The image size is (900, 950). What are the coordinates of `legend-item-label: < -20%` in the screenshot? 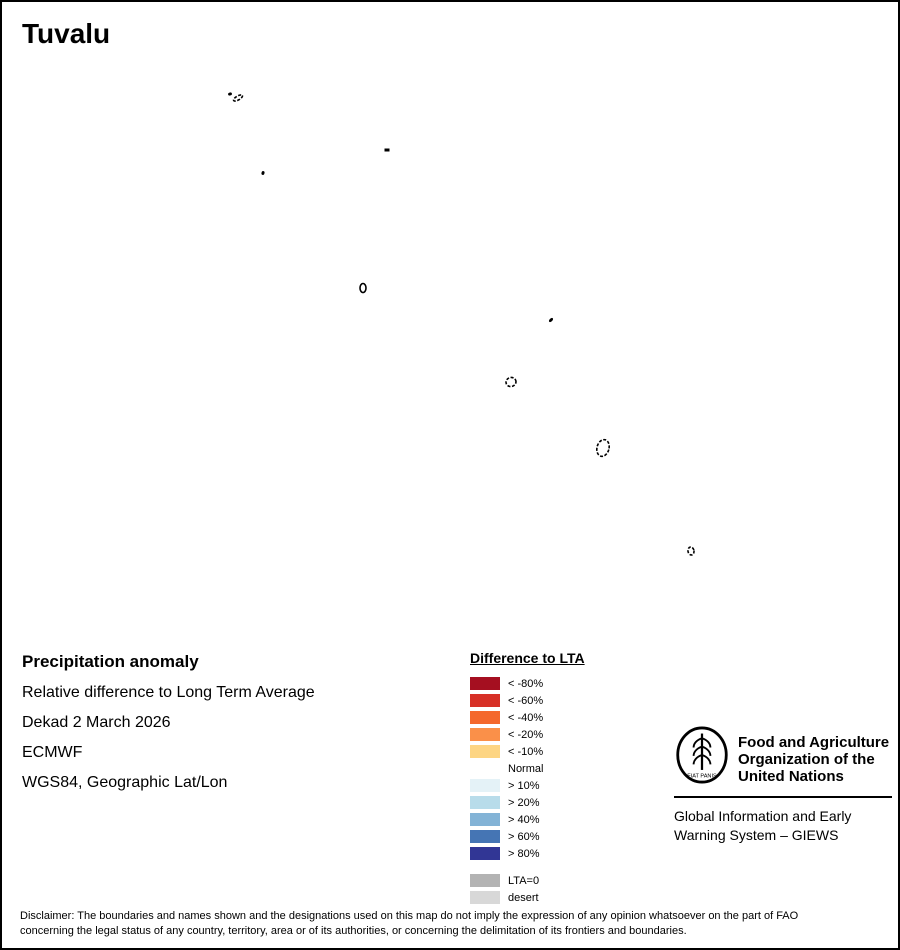 It's located at (526, 734).